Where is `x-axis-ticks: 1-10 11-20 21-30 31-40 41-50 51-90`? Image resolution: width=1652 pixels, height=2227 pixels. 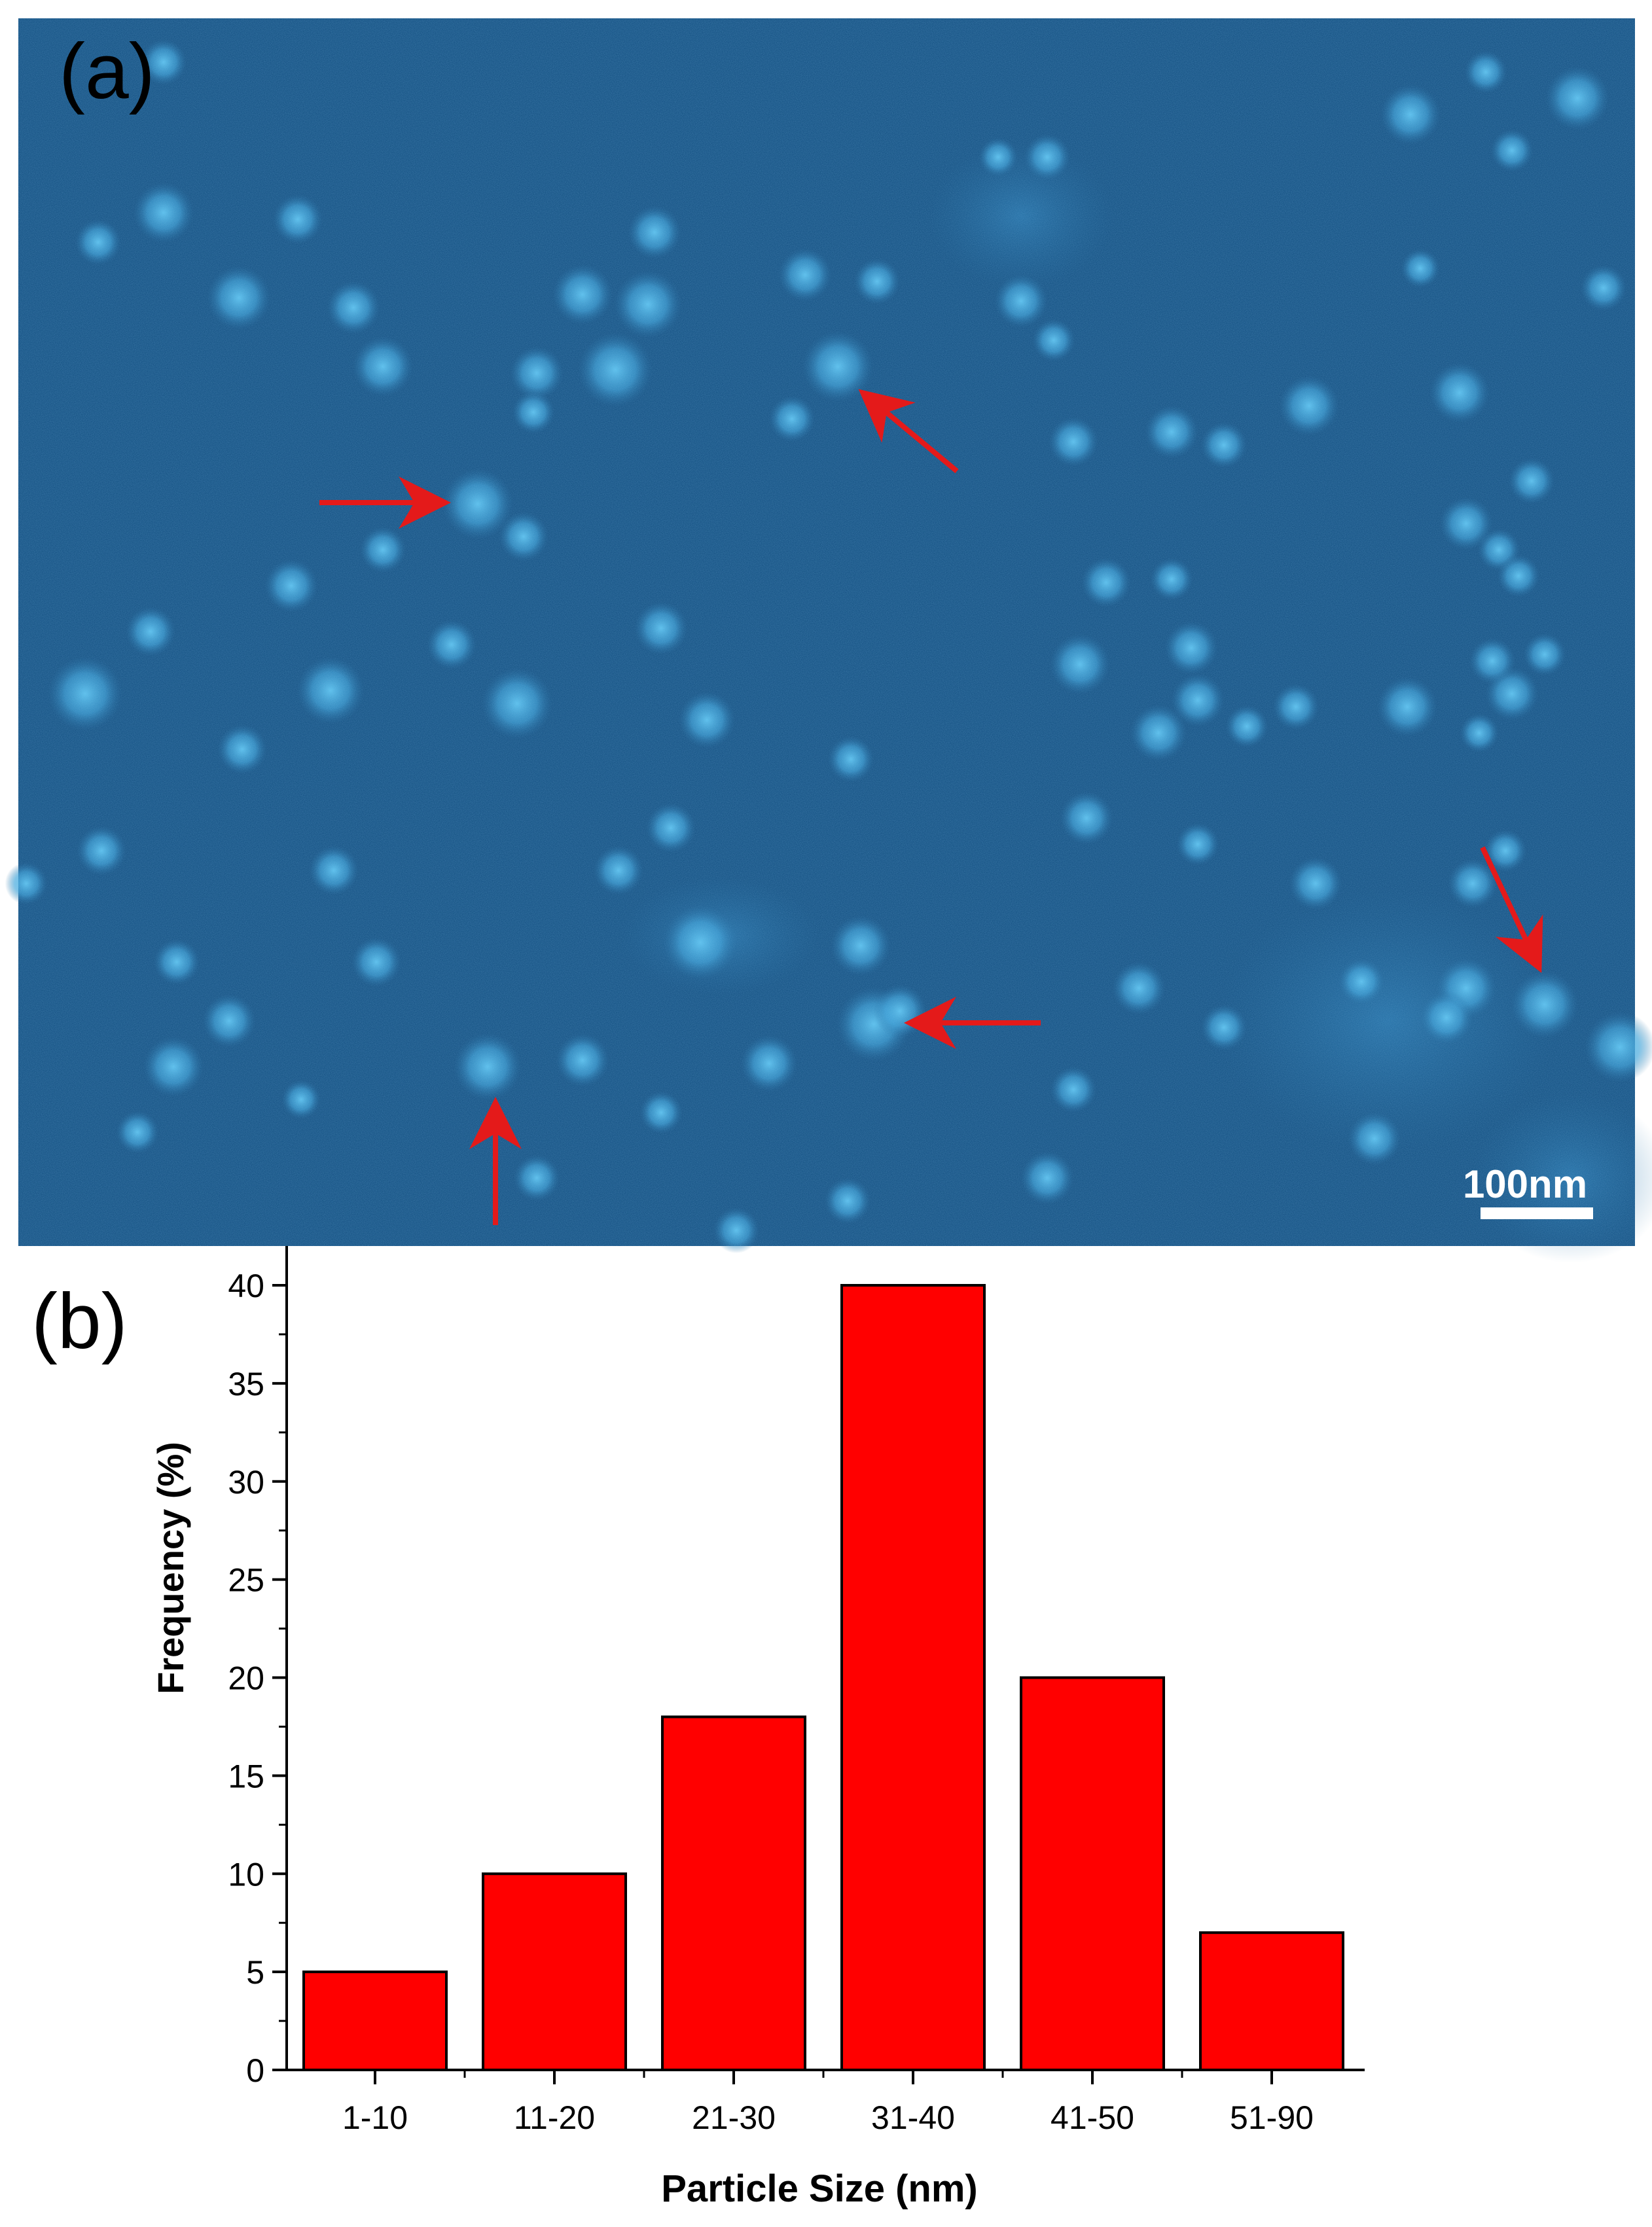
x-axis-ticks: 1-10 11-20 21-30 31-40 41-50 51-90 is located at coordinates (828, 2103).